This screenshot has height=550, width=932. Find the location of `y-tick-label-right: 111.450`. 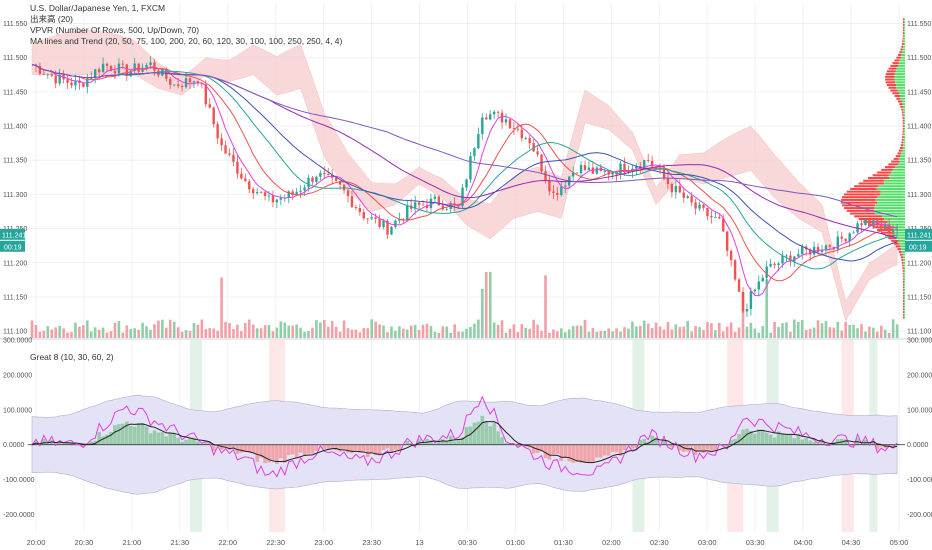

y-tick-label-right: 111.450 is located at coordinates (919, 92).